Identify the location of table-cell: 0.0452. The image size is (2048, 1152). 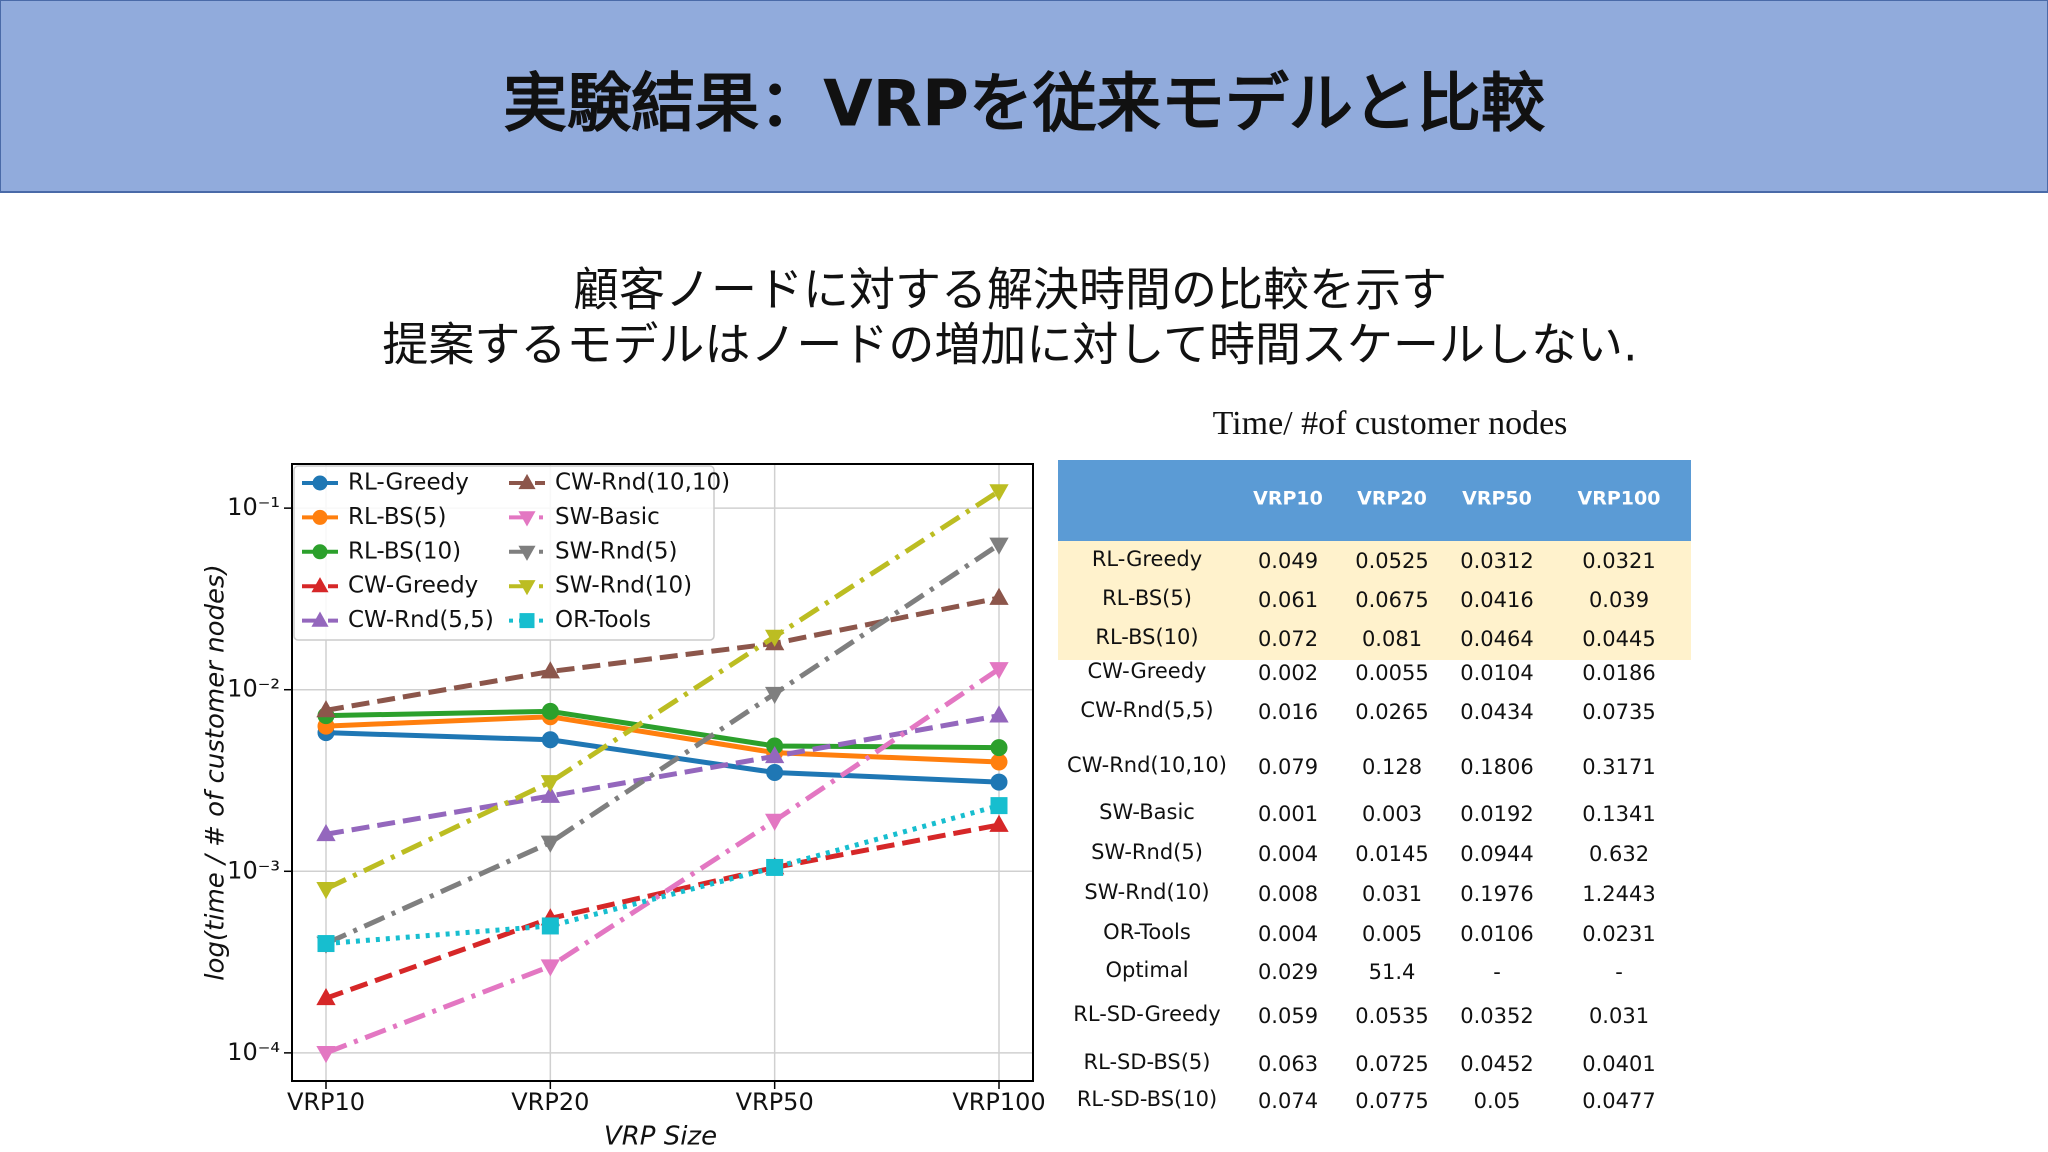
(1496, 1064).